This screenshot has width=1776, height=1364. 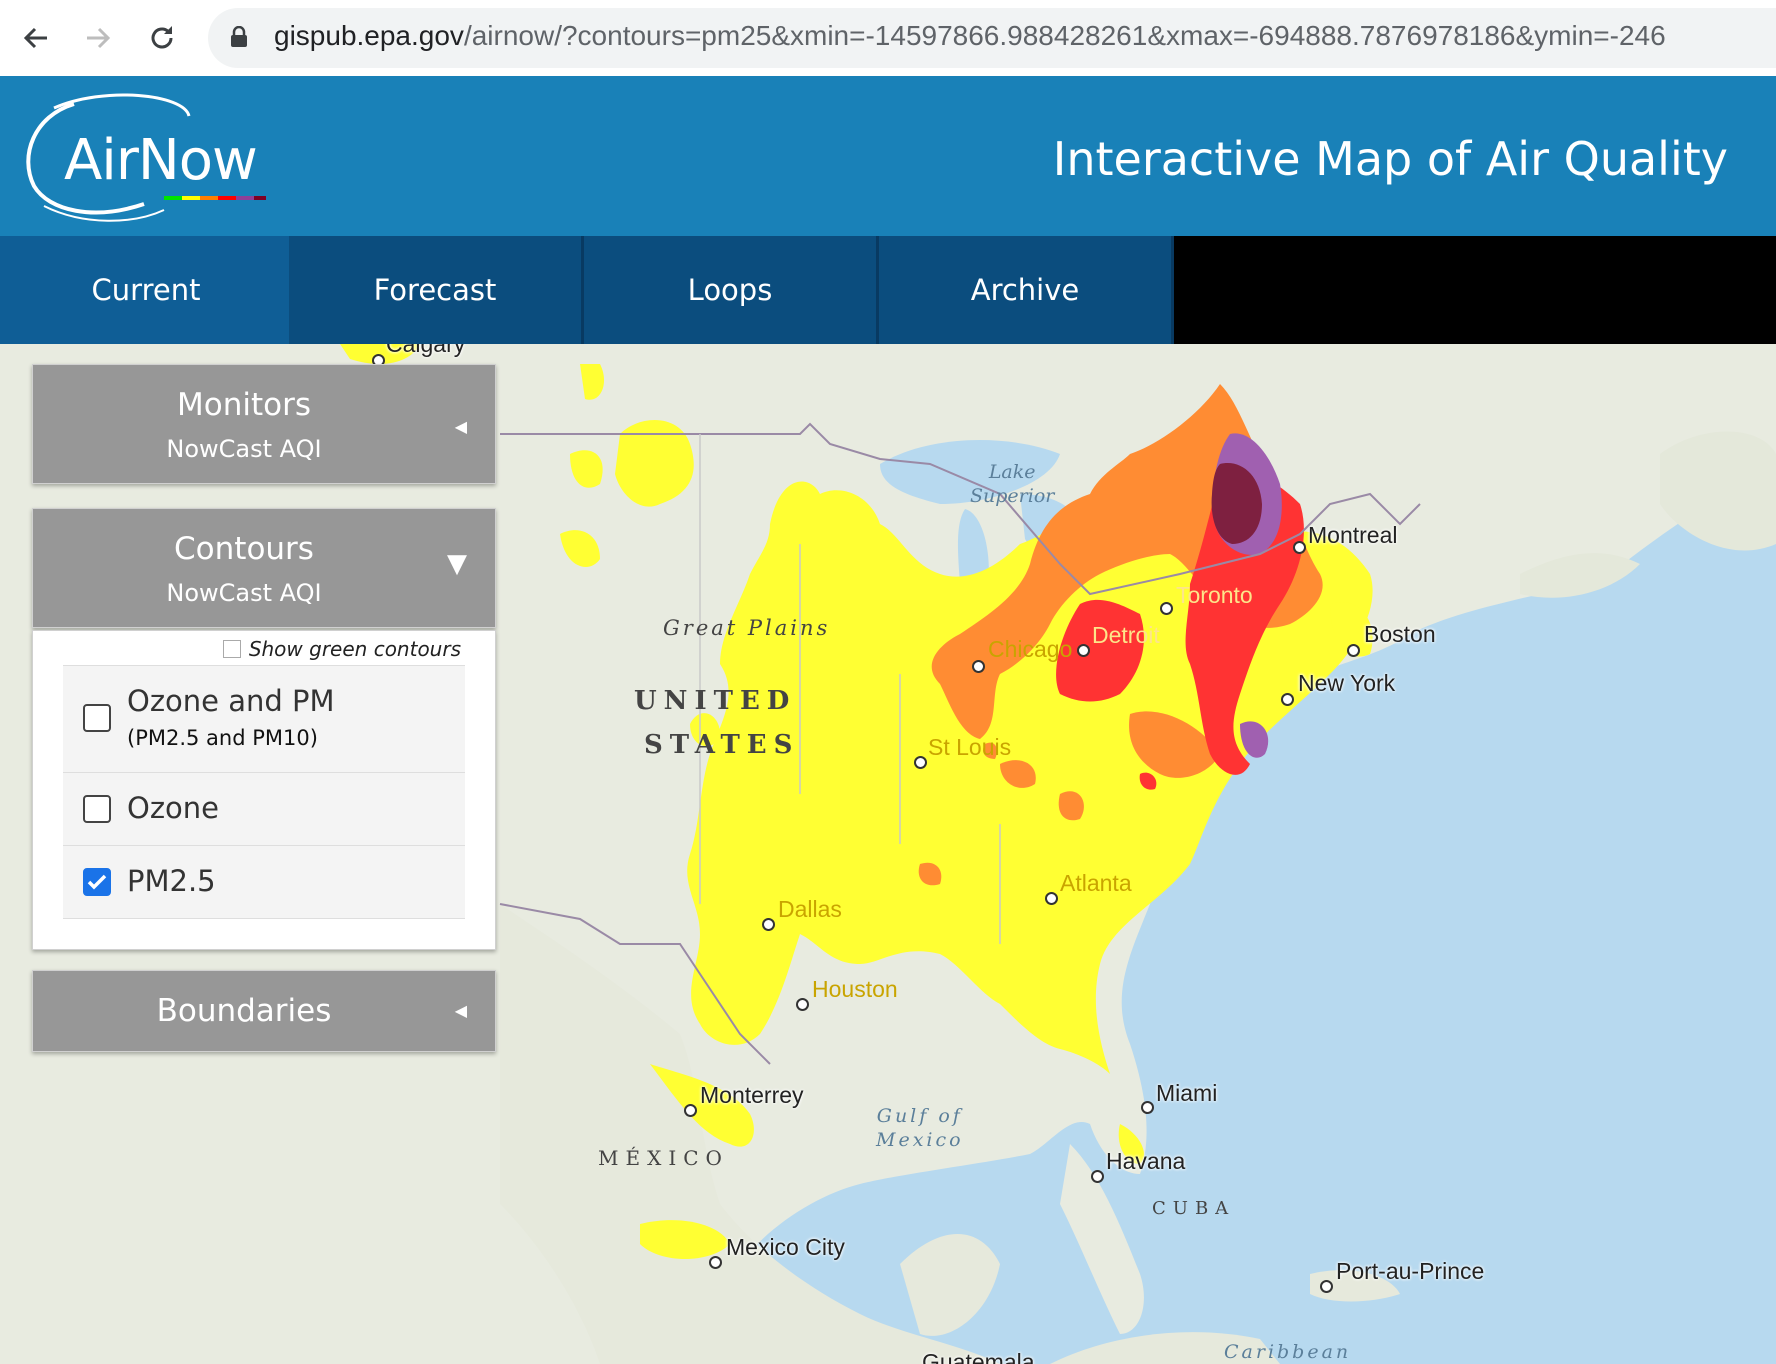 What do you see at coordinates (1236, 503) in the screenshot?
I see `aqi-hazardous-contours` at bounding box center [1236, 503].